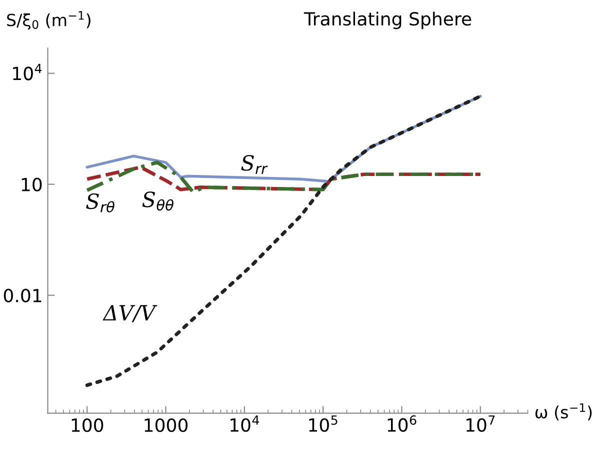 This screenshot has height=454, width=597. Describe the element at coordinates (254, 164) in the screenshot. I see `series-label: S$_{rr}$` at that location.